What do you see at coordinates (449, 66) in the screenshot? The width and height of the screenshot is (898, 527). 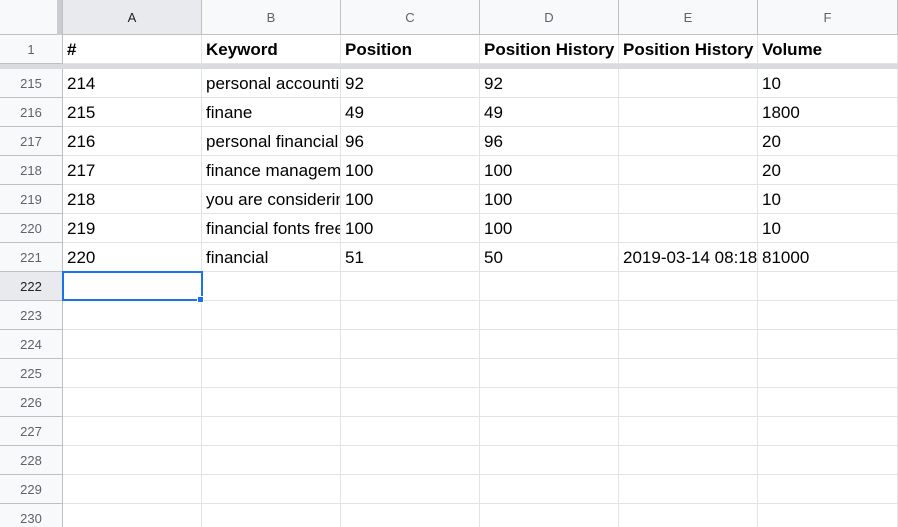 I see `freeze-row-handle` at bounding box center [449, 66].